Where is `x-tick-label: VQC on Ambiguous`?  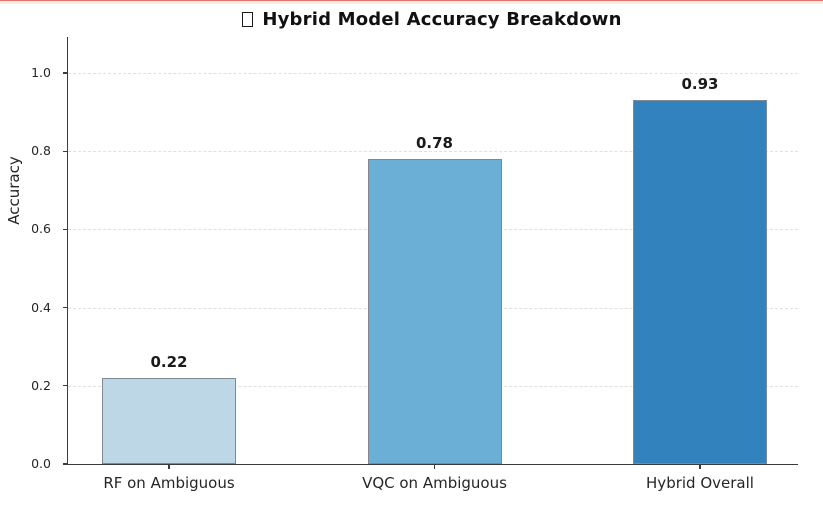 x-tick-label: VQC on Ambiguous is located at coordinates (434, 483).